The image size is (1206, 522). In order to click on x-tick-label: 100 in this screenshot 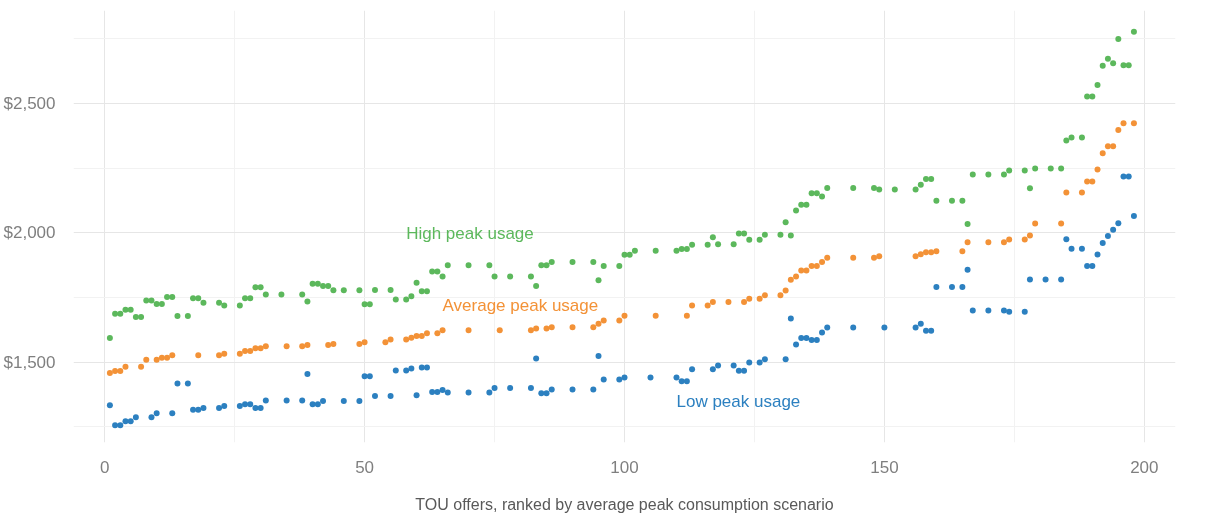, I will do `click(624, 467)`.